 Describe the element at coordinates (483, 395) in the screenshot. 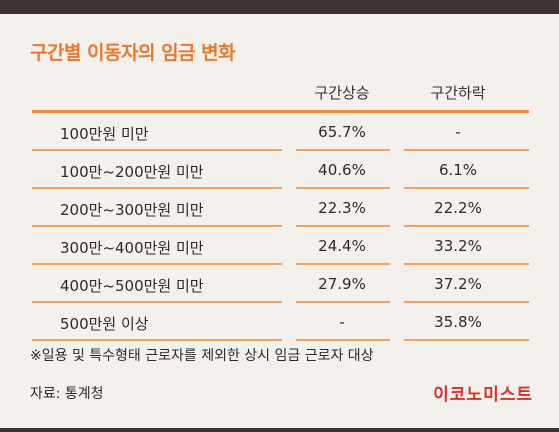

I see `brand-logo: 이코노미스트` at that location.